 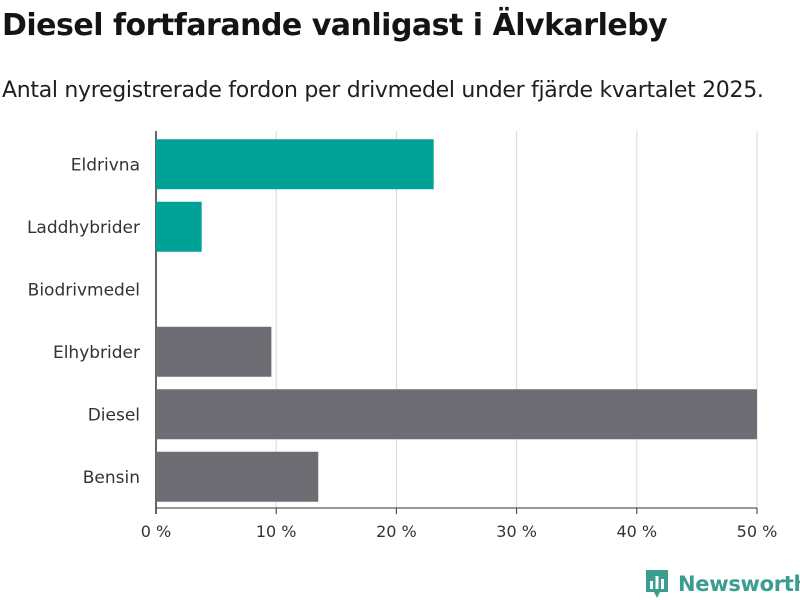 I want to click on x-tick-label: 20 %, so click(x=396, y=531).